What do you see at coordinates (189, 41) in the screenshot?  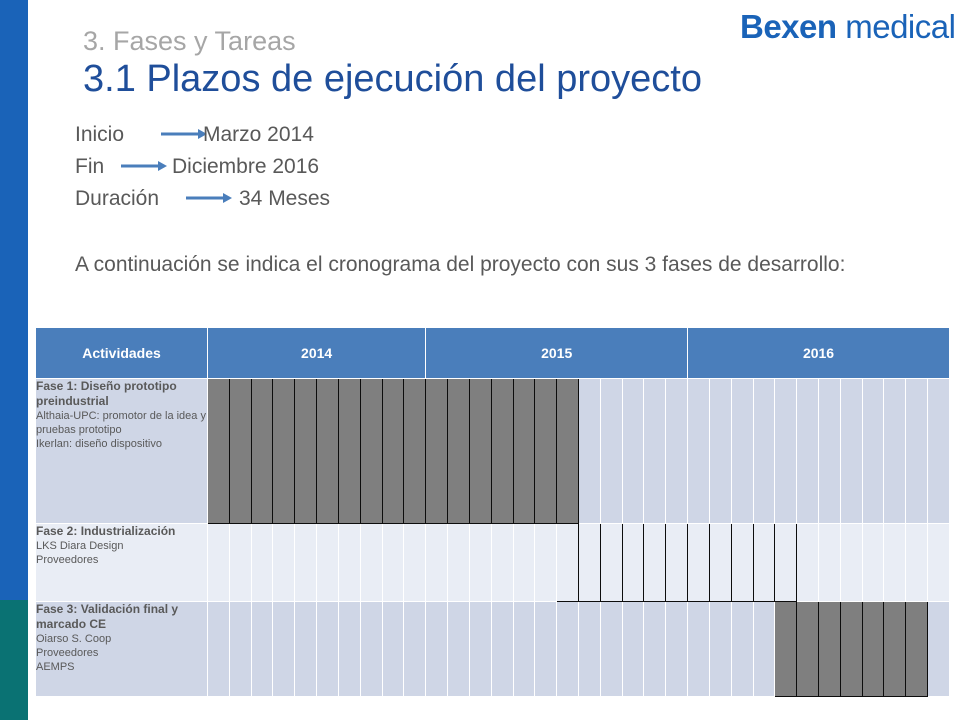 I see `section-subtitle: 3. Fases y Tareas` at bounding box center [189, 41].